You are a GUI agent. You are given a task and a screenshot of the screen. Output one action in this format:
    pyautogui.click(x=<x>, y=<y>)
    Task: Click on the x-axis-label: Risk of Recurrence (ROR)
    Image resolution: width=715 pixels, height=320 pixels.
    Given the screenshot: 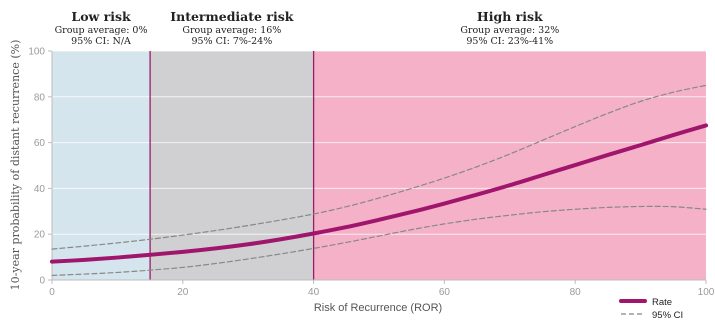 What is the action you would take?
    pyautogui.click(x=378, y=308)
    